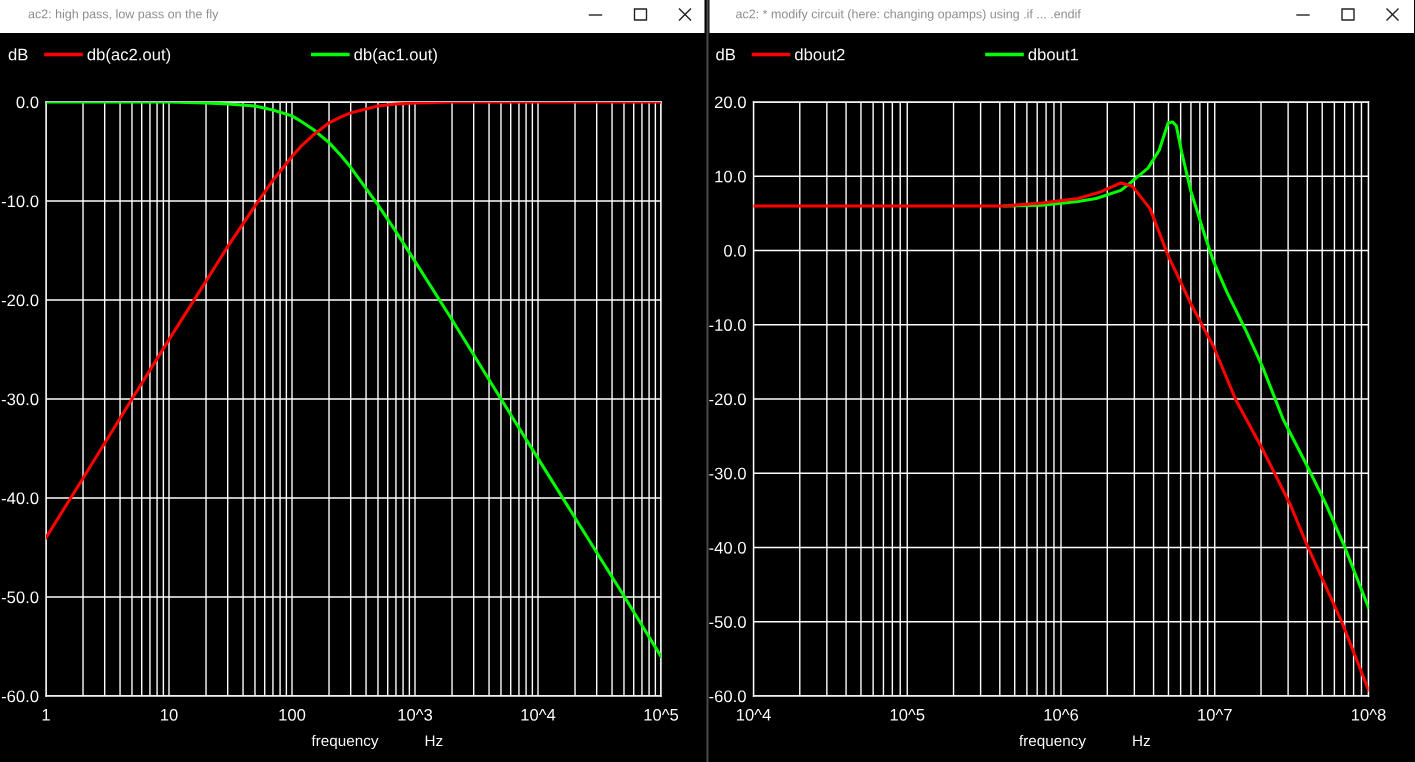 The height and width of the screenshot is (762, 1415). I want to click on y-tick-label: 10.0, so click(730, 176).